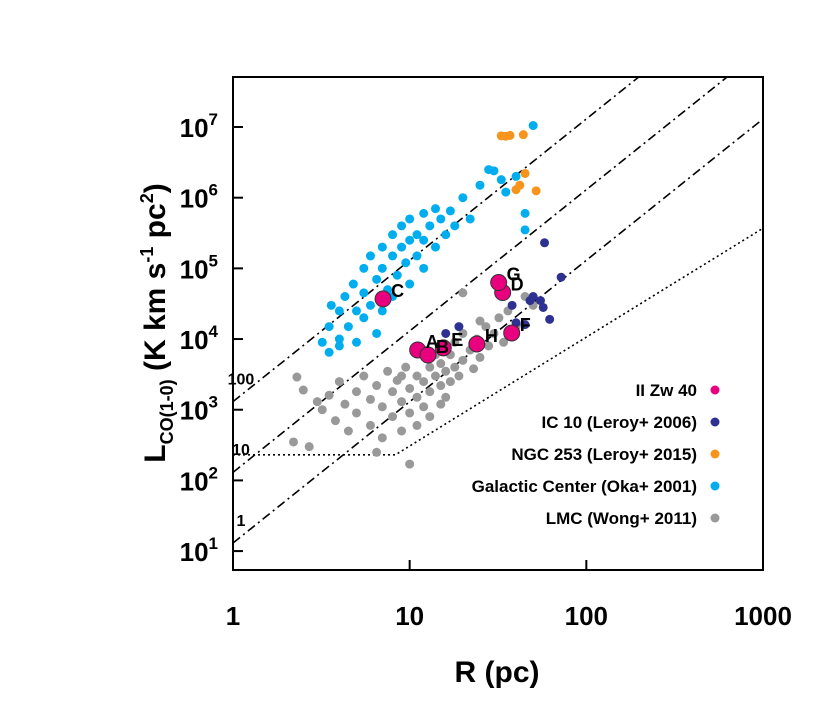  I want to click on reference-line-label: 10, so click(241, 450).